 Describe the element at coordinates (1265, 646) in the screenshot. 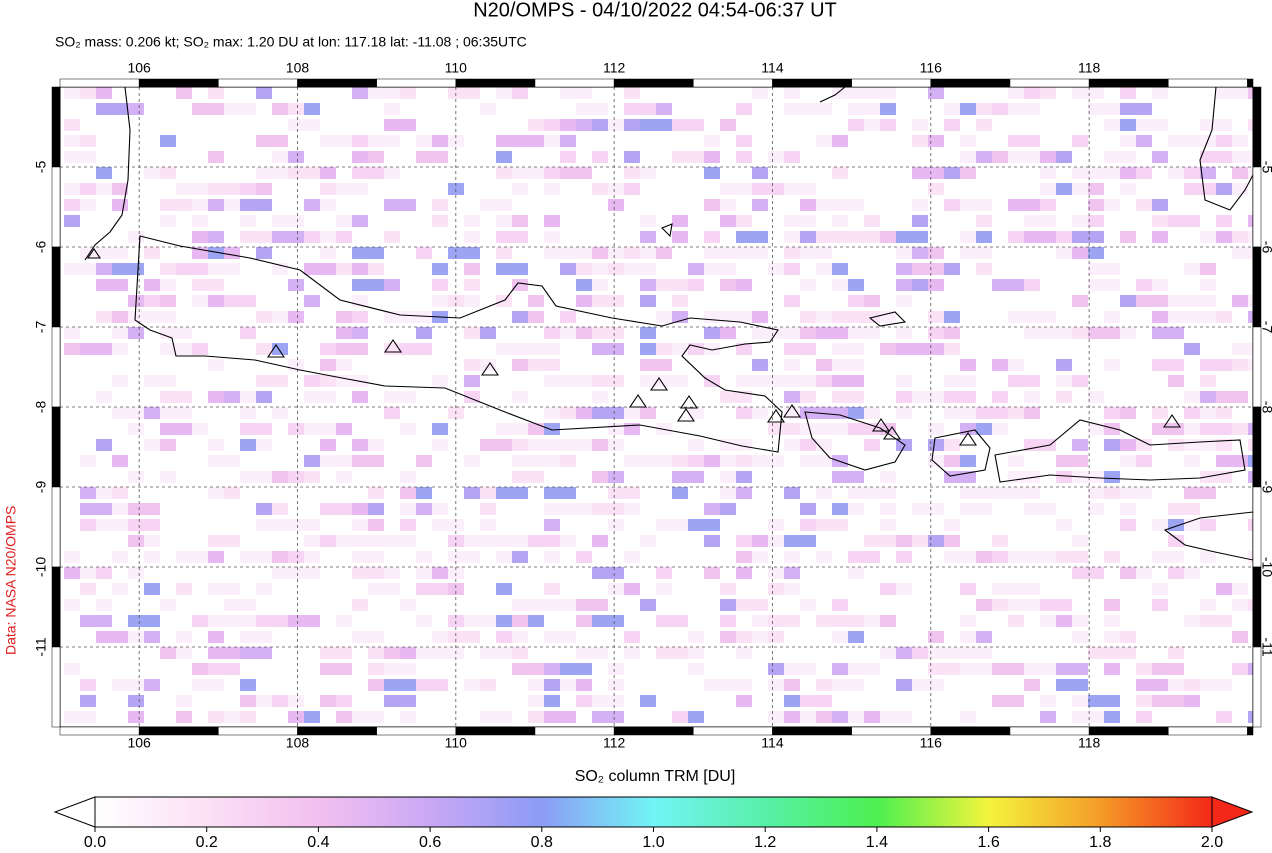

I see `y-tick-label: -11` at that location.